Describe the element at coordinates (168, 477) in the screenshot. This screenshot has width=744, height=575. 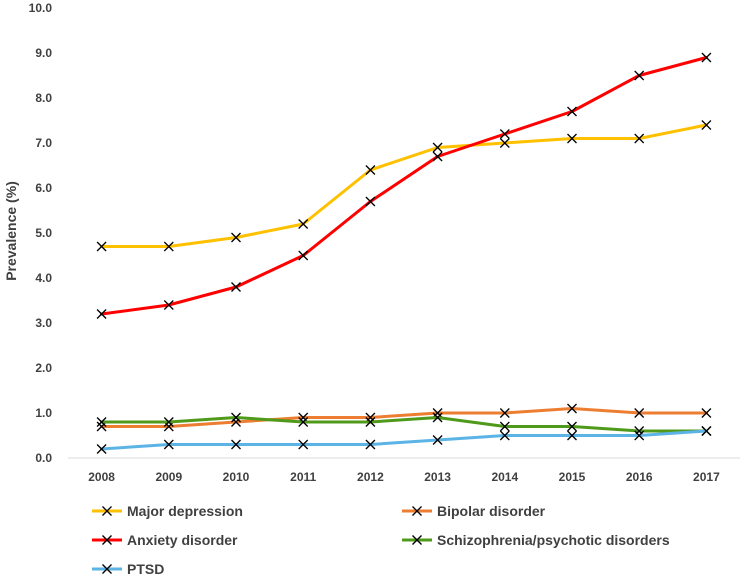
I see `x-tick-label: 2009` at that location.